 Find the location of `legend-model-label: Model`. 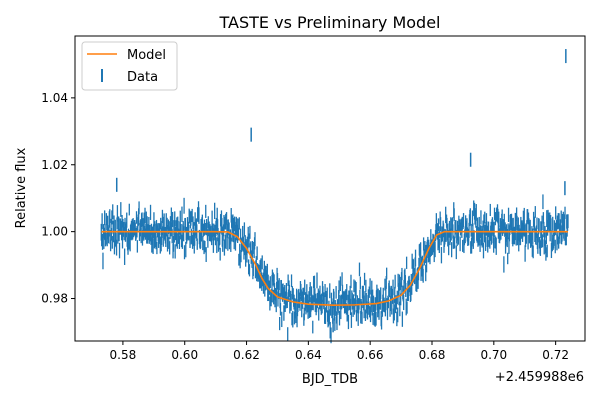

legend-model-label: Model is located at coordinates (146, 55).